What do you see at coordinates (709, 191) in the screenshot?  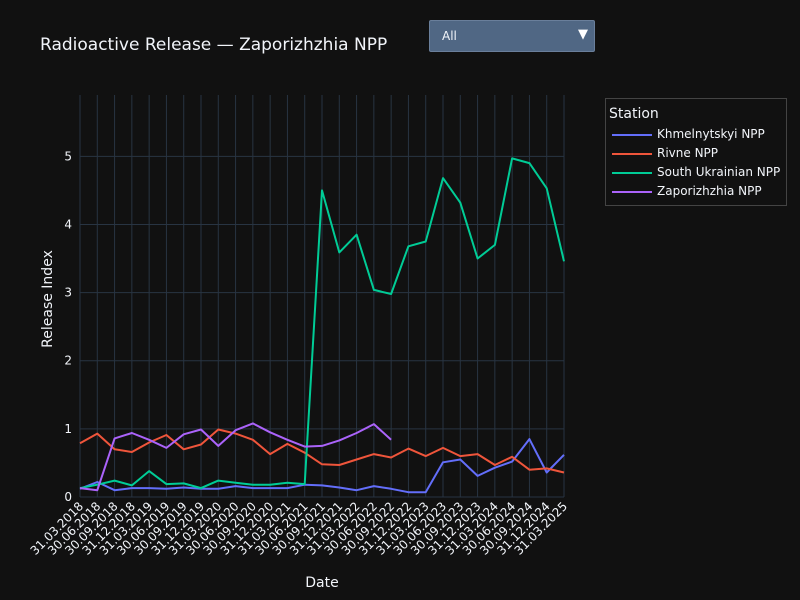 I see `legend-label: Zaporizhzhia NPP` at bounding box center [709, 191].